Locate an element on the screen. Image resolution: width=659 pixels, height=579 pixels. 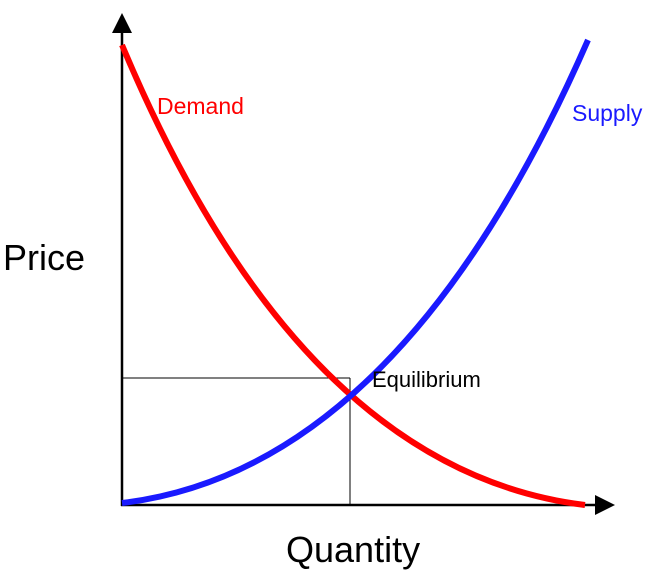
equilibrium-label: Equilibrium is located at coordinates (426, 379).